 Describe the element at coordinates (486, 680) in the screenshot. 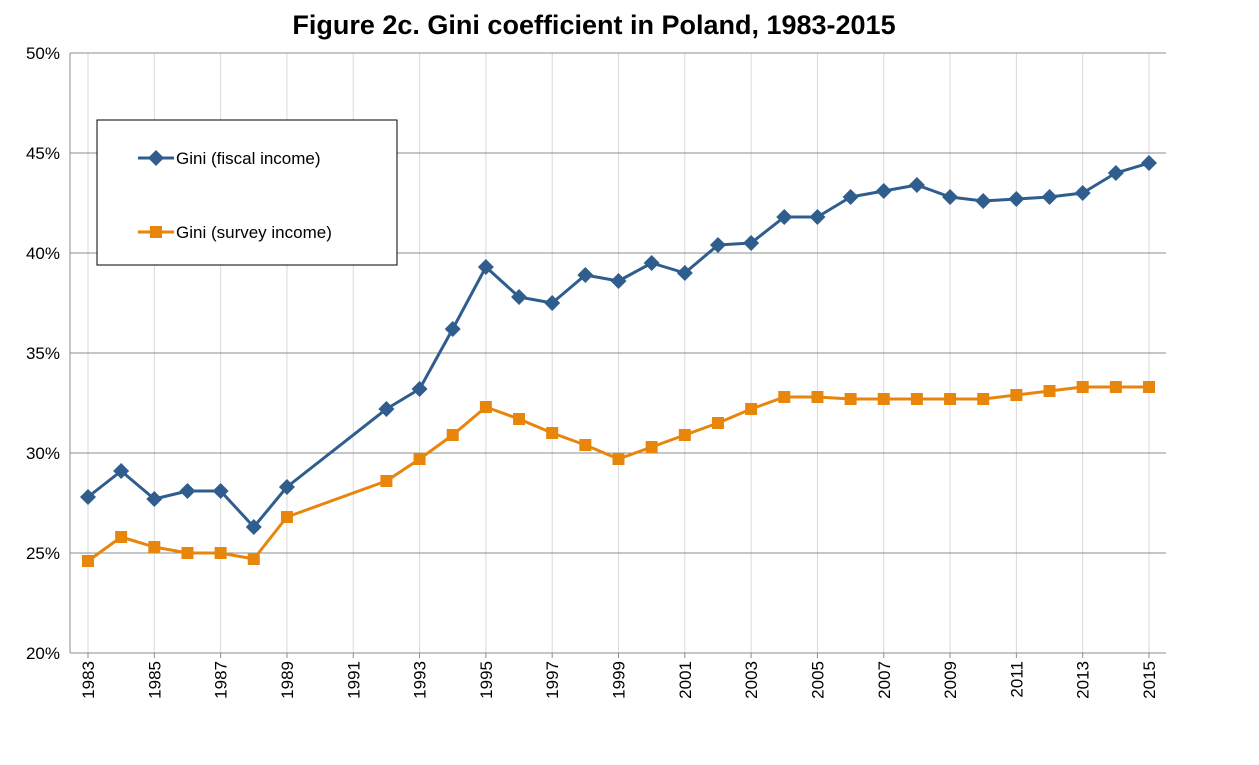

I see `x-tick-label: 1995` at that location.